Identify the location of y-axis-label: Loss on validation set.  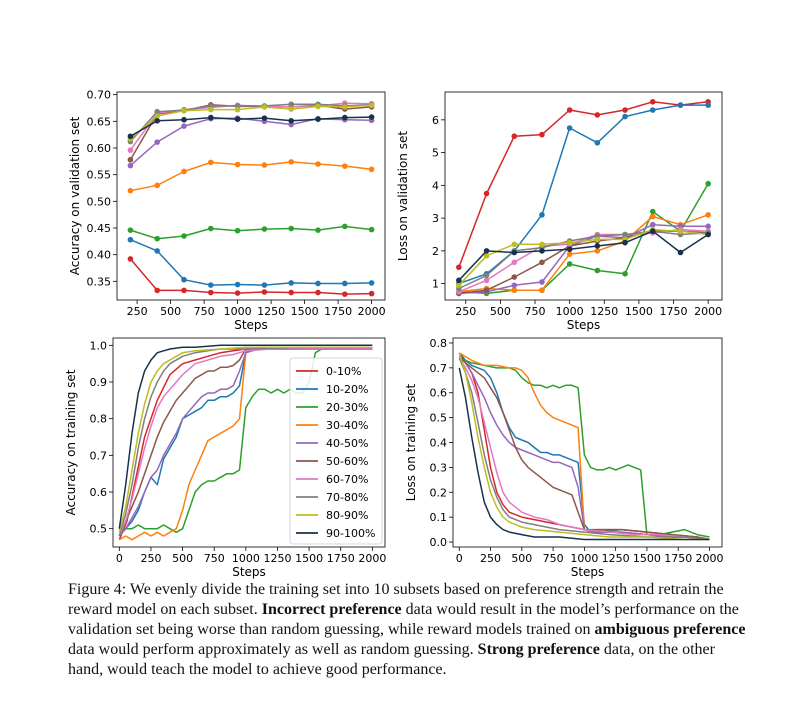
(403, 196).